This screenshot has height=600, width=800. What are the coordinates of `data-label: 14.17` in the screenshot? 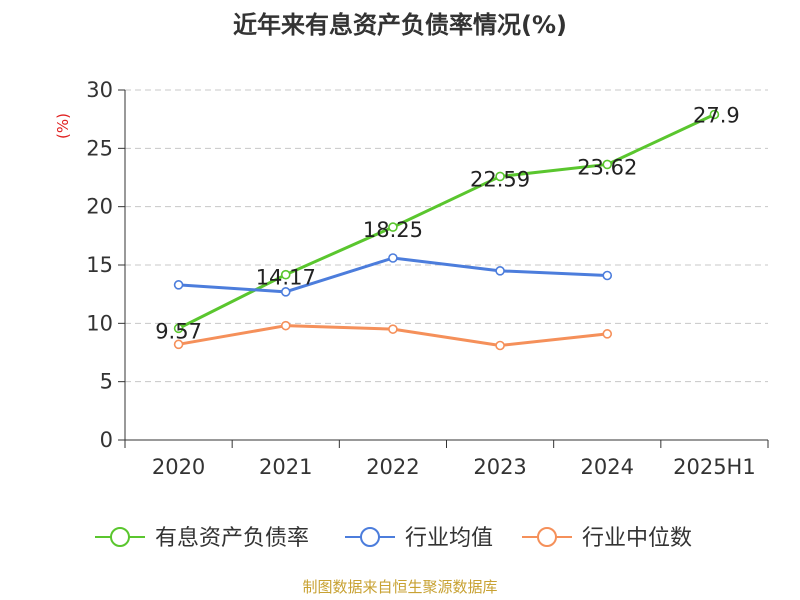 It's located at (286, 278).